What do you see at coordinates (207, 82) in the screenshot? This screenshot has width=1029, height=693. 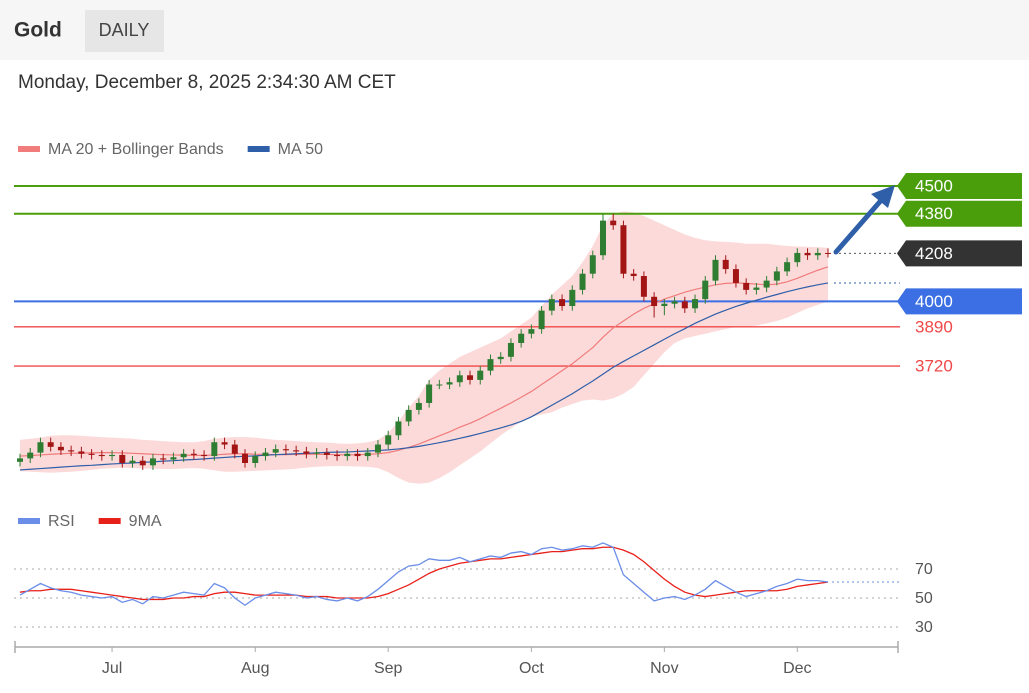 I see `timestamp: Monday, December 8, 2025 2:34:30 AM CET` at bounding box center [207, 82].